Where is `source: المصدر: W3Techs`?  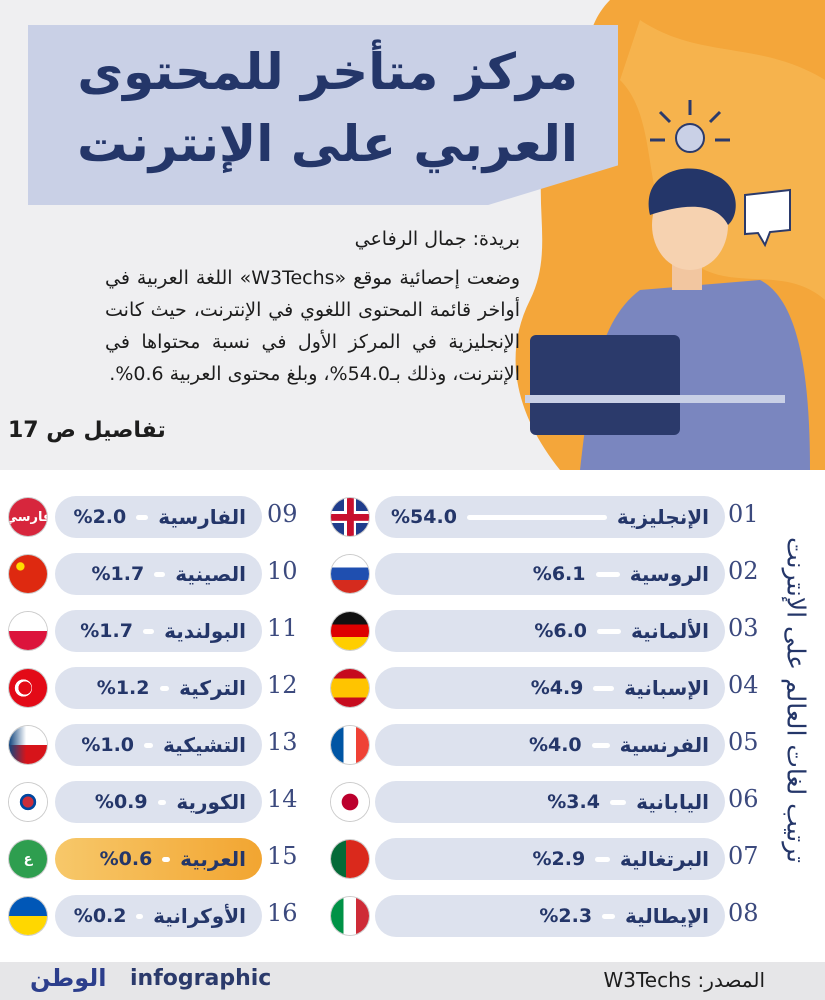 source: المصدر: W3Techs is located at coordinates (684, 980).